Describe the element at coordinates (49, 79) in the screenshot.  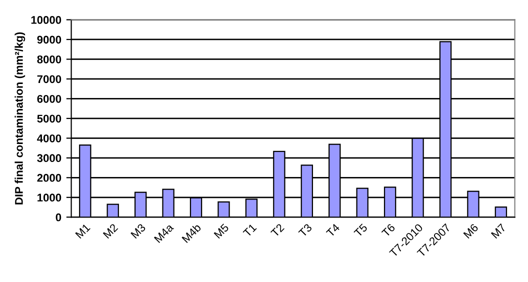
I see `y-tick-label: 7000` at that location.